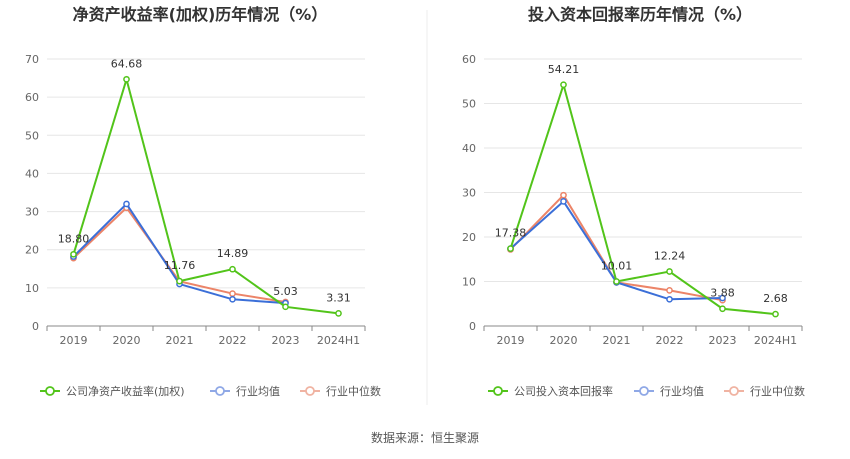 Image resolution: width=850 pixels, height=459 pixels. Describe the element at coordinates (617, 265) in the screenshot. I see `data-label: 10.01` at that location.